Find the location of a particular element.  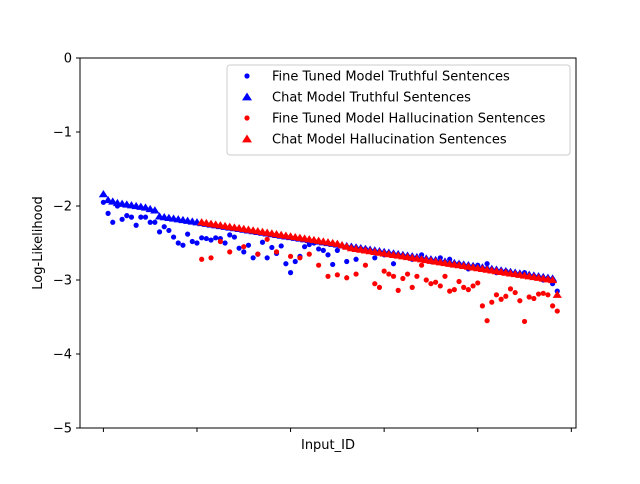

y-tick-label: −4 is located at coordinates (62, 355).